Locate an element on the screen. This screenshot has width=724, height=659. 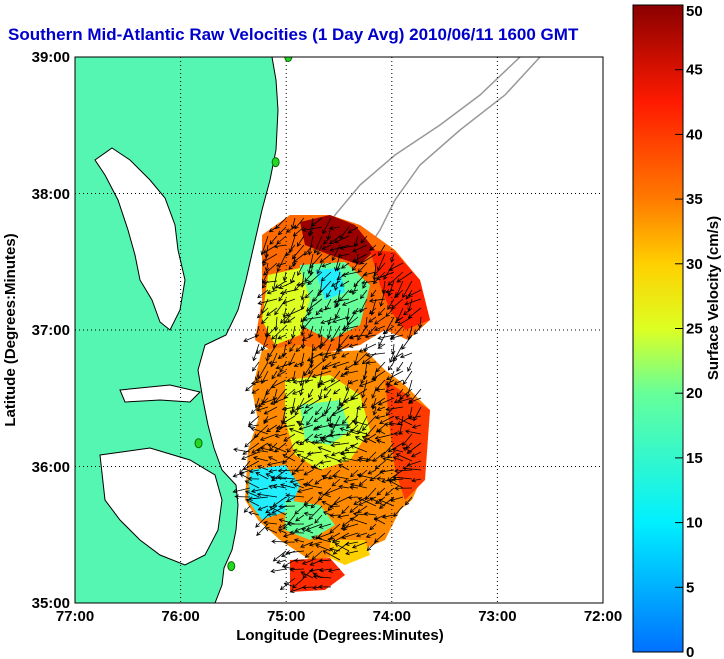
bathymetry-contour is located at coordinates (450, 159).